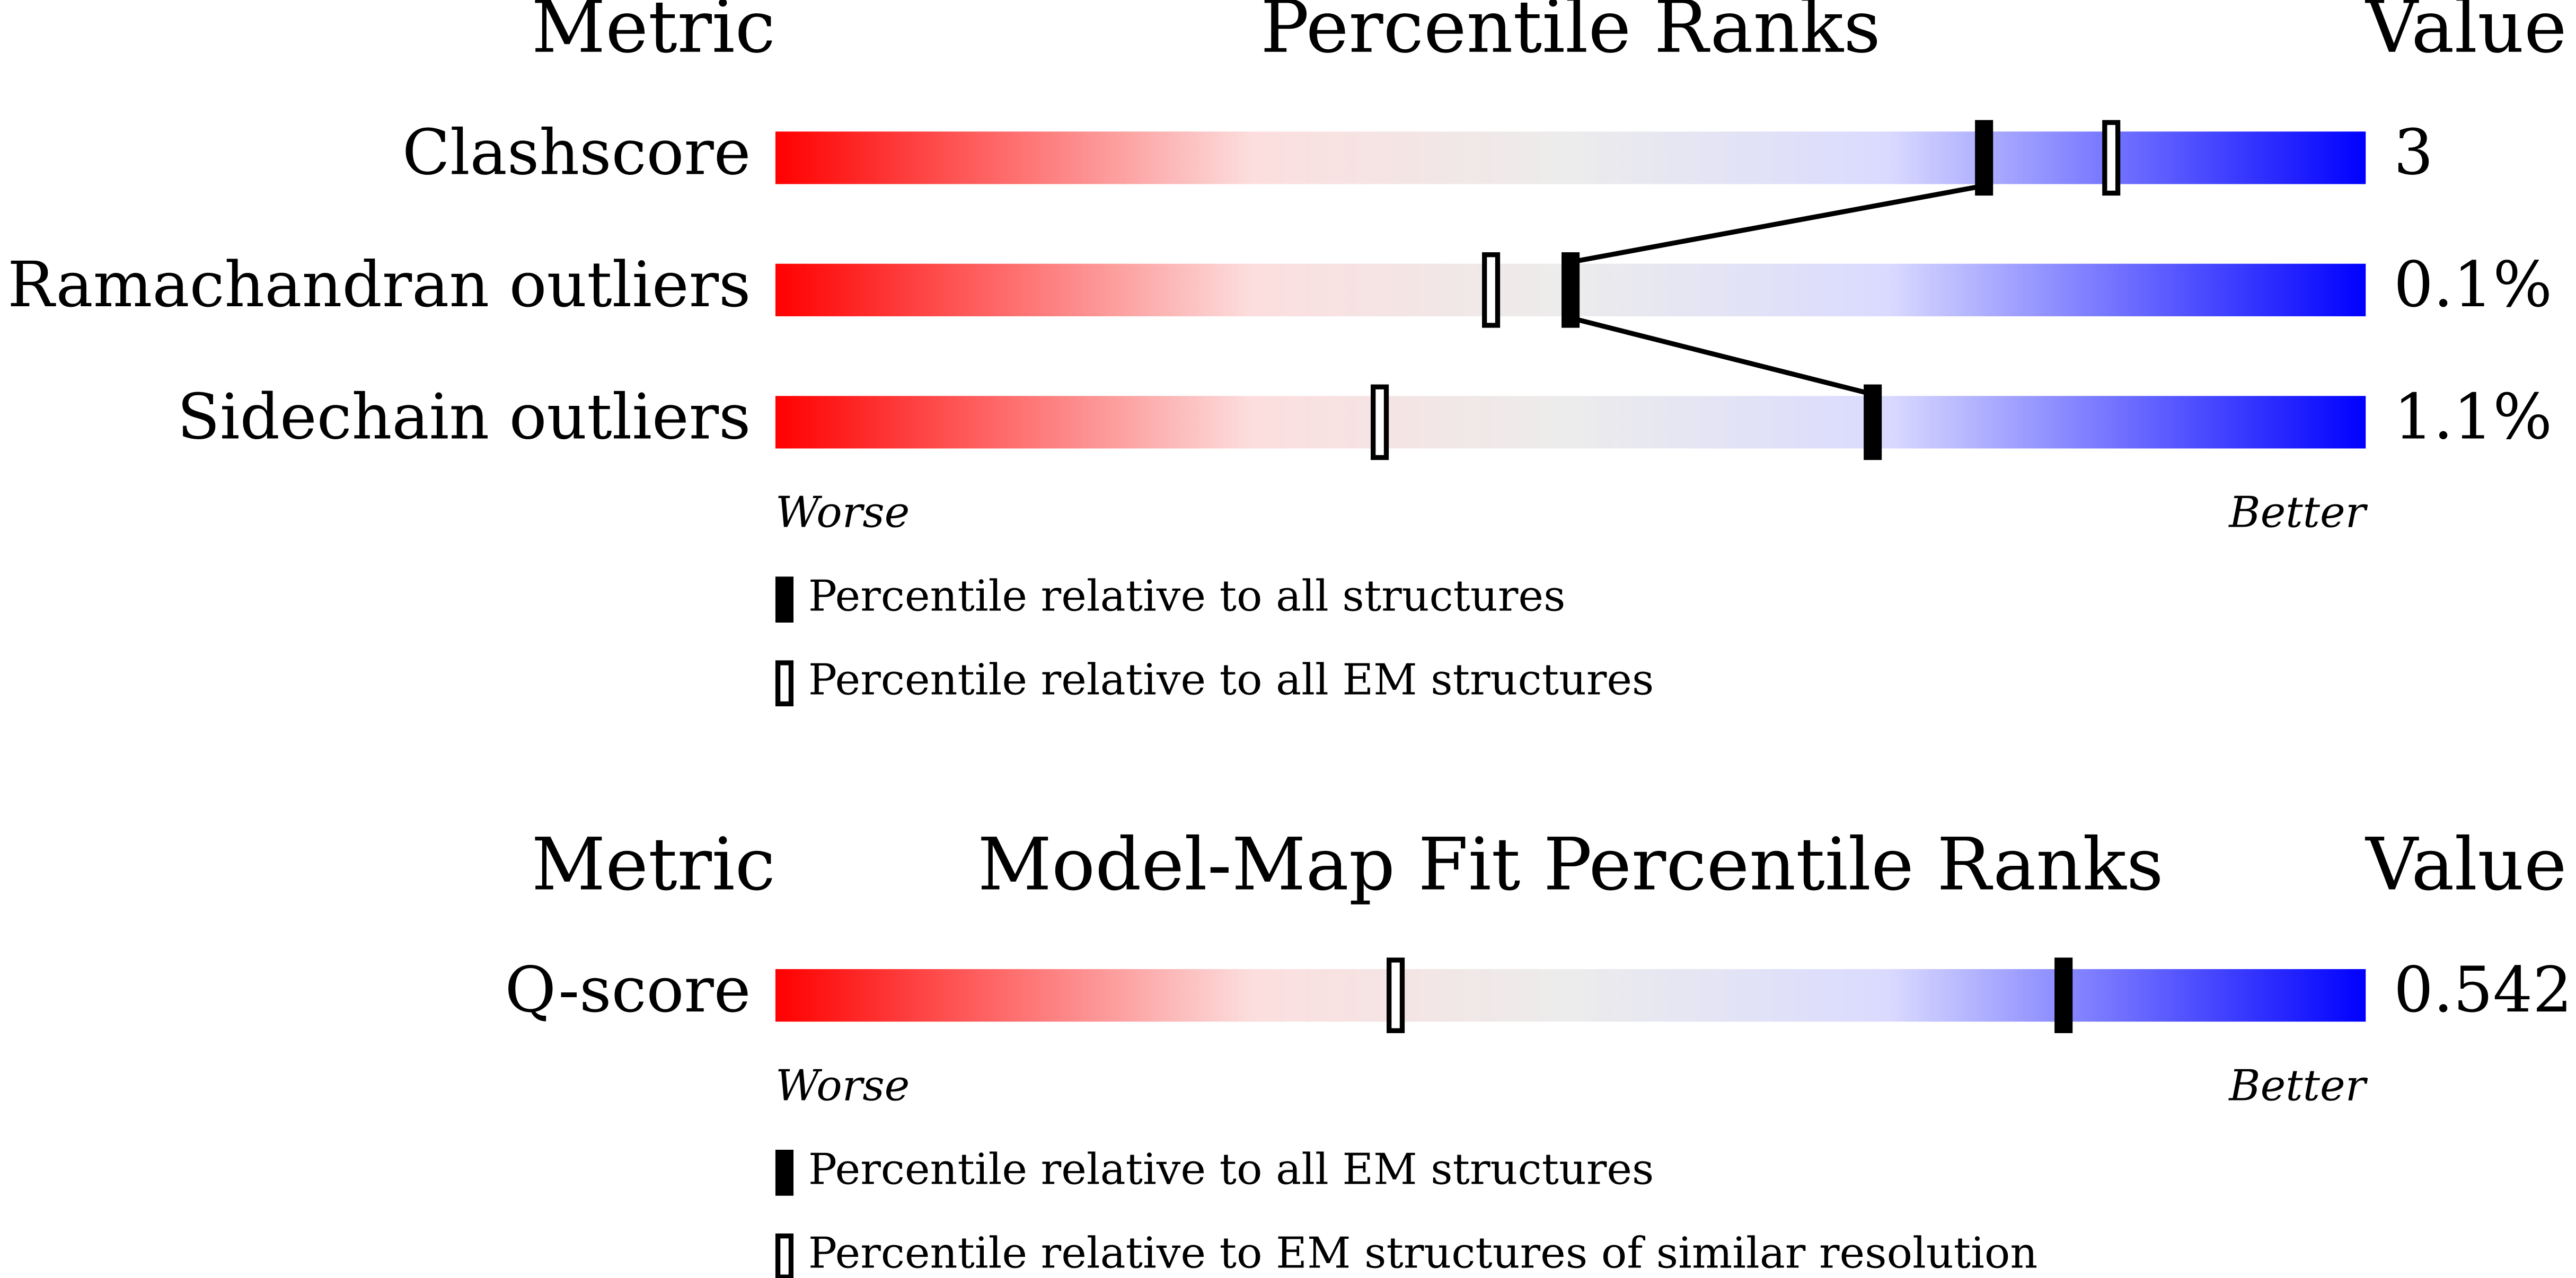 Image resolution: width=2576 pixels, height=1278 pixels. Describe the element at coordinates (2473, 416) in the screenshot. I see `metric-value: 1.1%` at that location.